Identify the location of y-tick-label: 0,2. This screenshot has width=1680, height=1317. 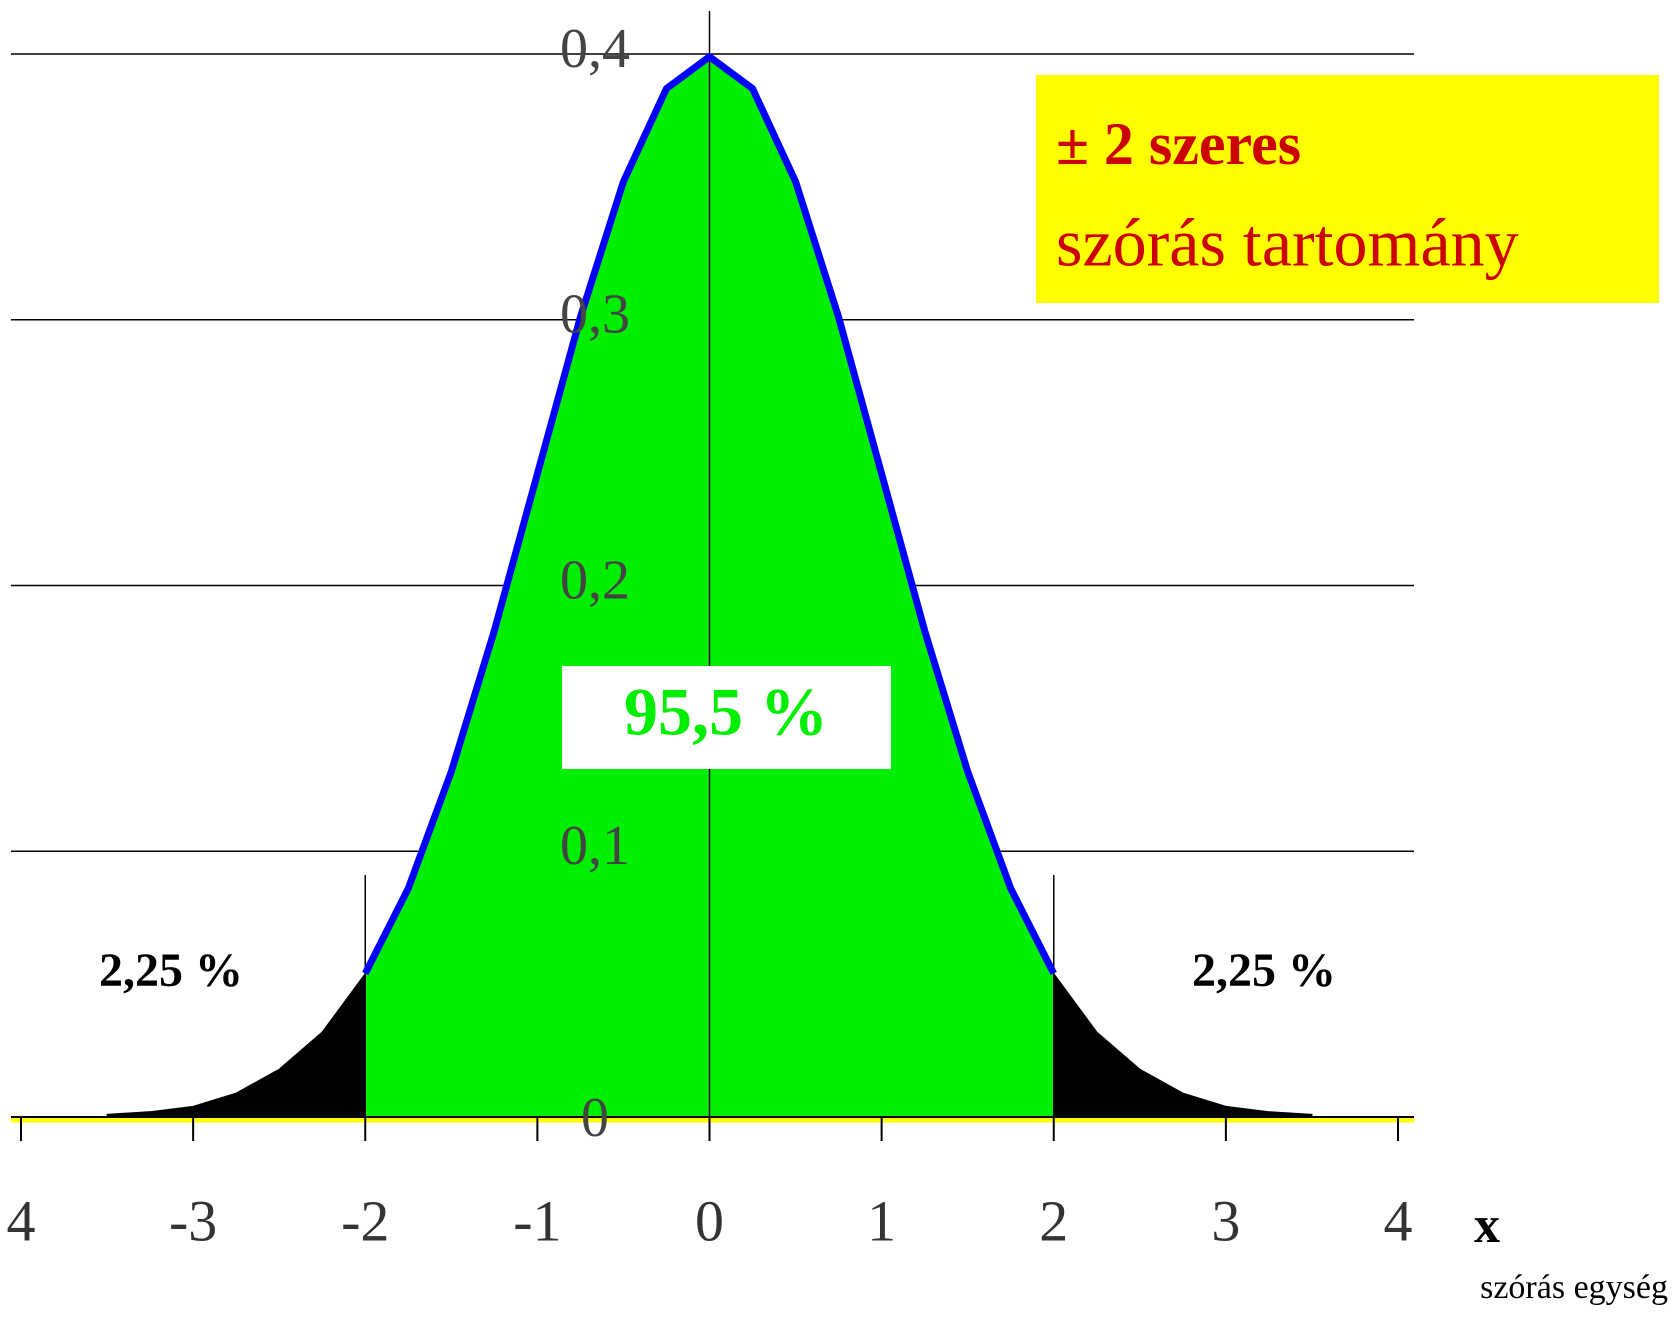
(595, 580).